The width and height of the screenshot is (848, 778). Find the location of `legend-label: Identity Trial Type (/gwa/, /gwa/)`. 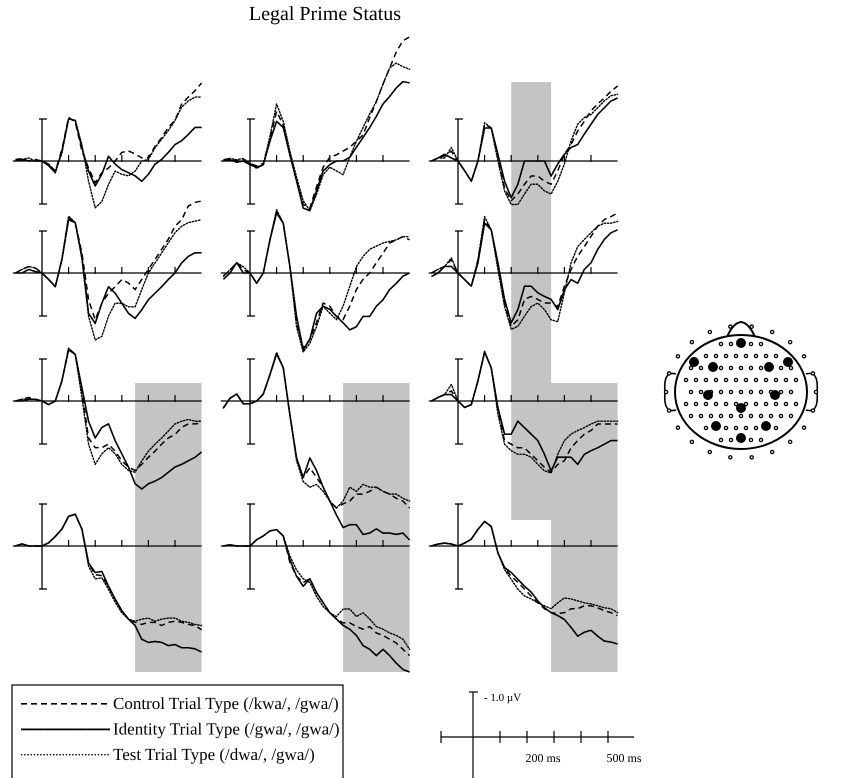

legend-label: Identity Trial Type (/gwa/, /gwa/) is located at coordinates (226, 729).